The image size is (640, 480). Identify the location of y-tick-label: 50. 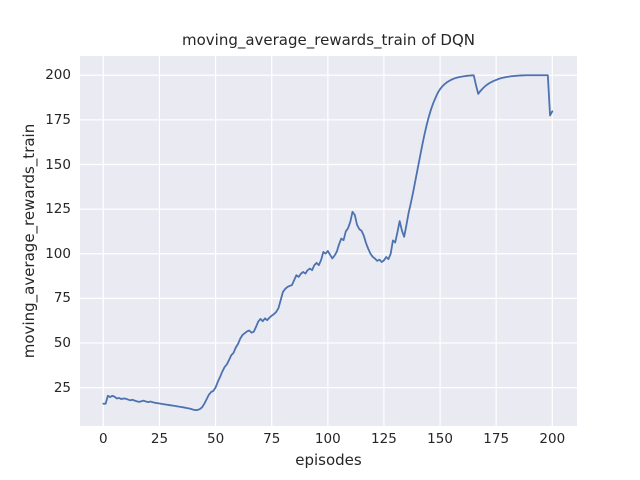
(62, 343).